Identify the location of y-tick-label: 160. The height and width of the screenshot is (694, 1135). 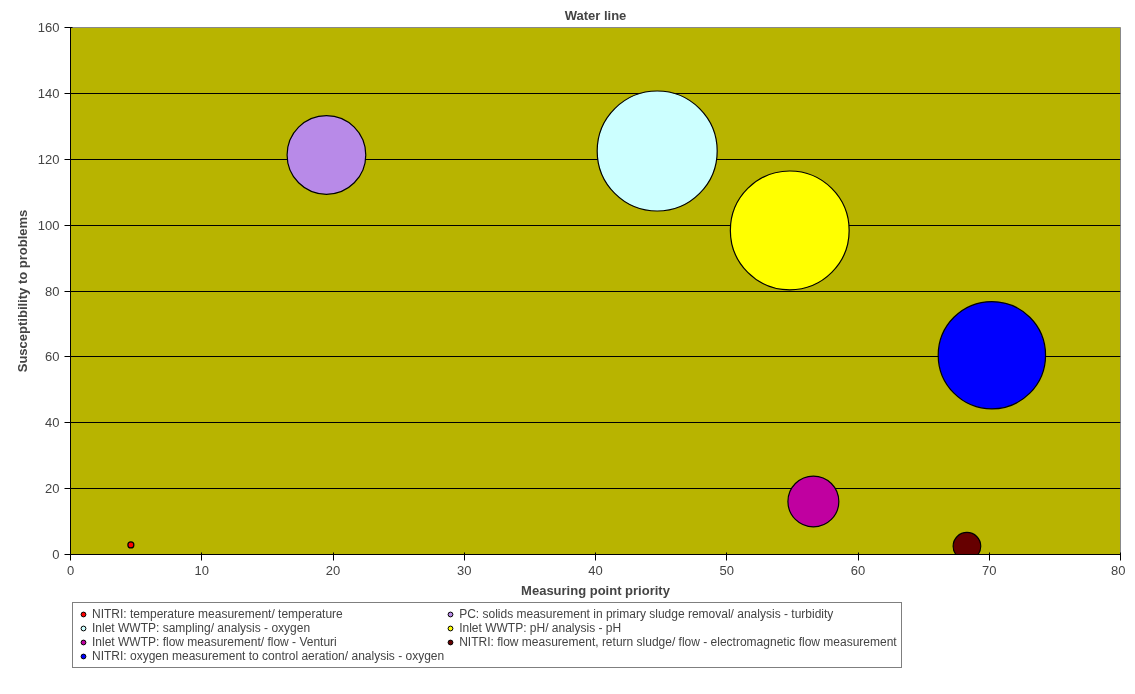
(48, 27).